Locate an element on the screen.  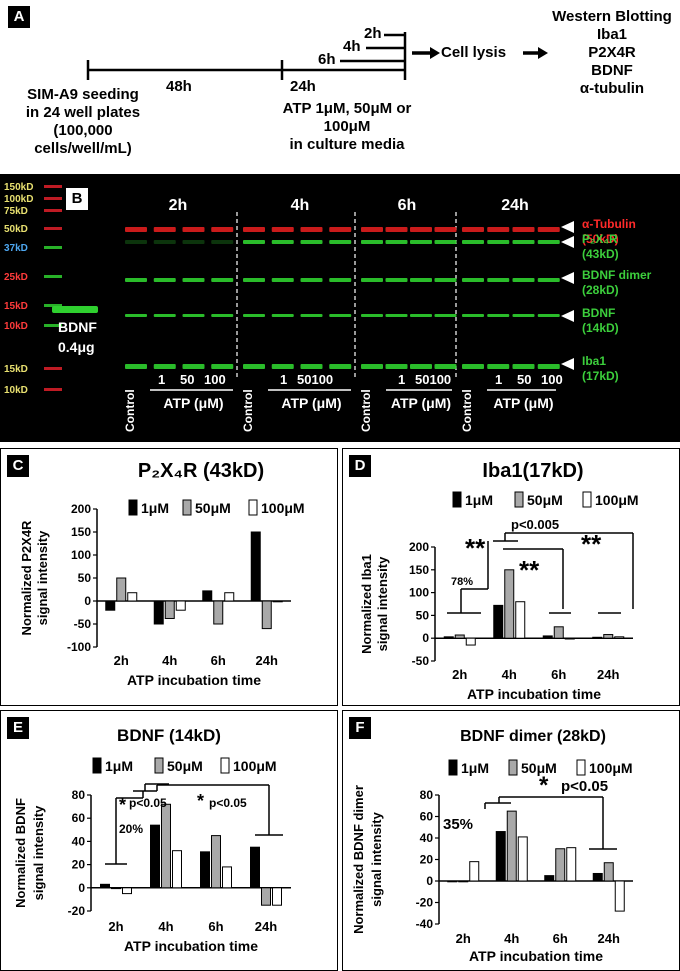
ladder-label: 37kD is located at coordinates (16, 248).